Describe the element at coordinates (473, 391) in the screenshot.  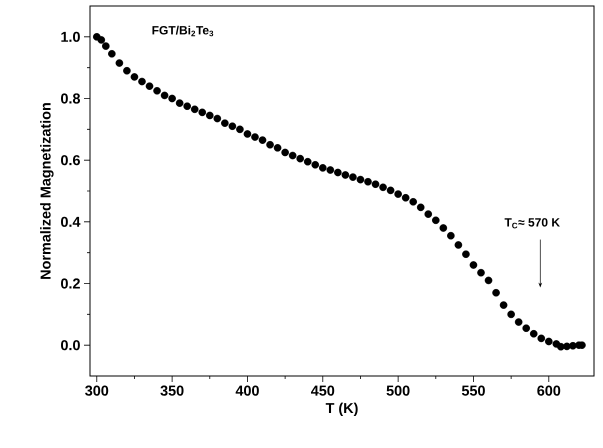
I see `x-tick-label: 550` at that location.